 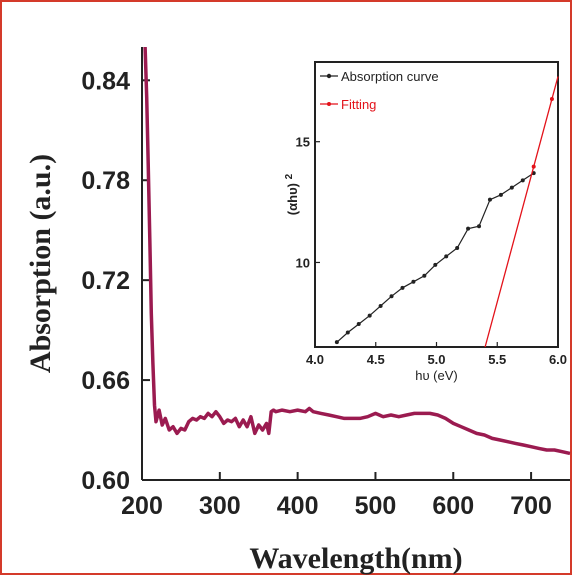 I want to click on inset-fitting-line, so click(x=521, y=212).